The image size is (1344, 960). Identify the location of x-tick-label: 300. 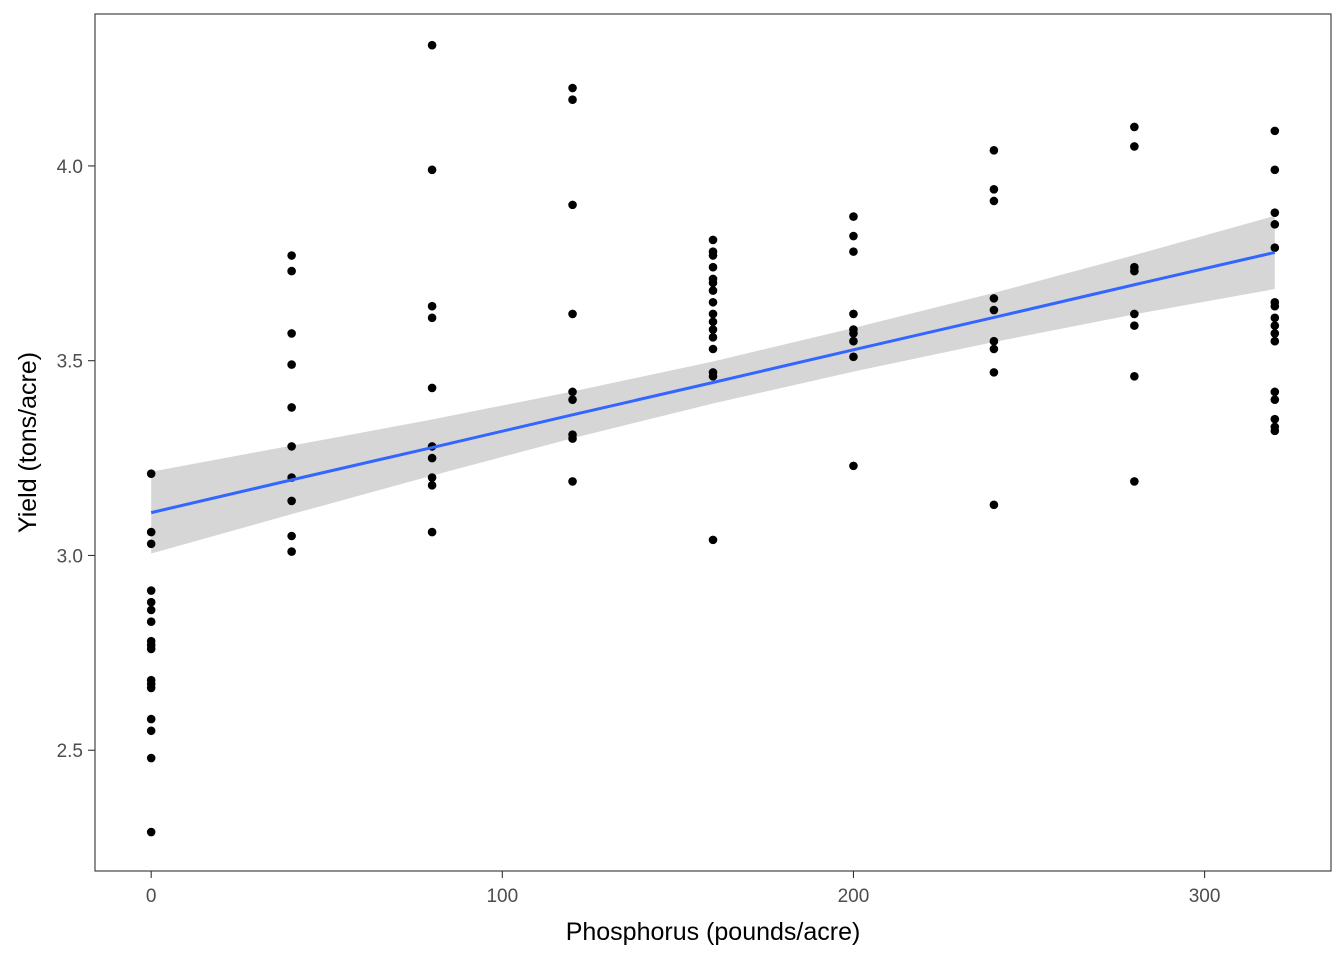
(1205, 896).